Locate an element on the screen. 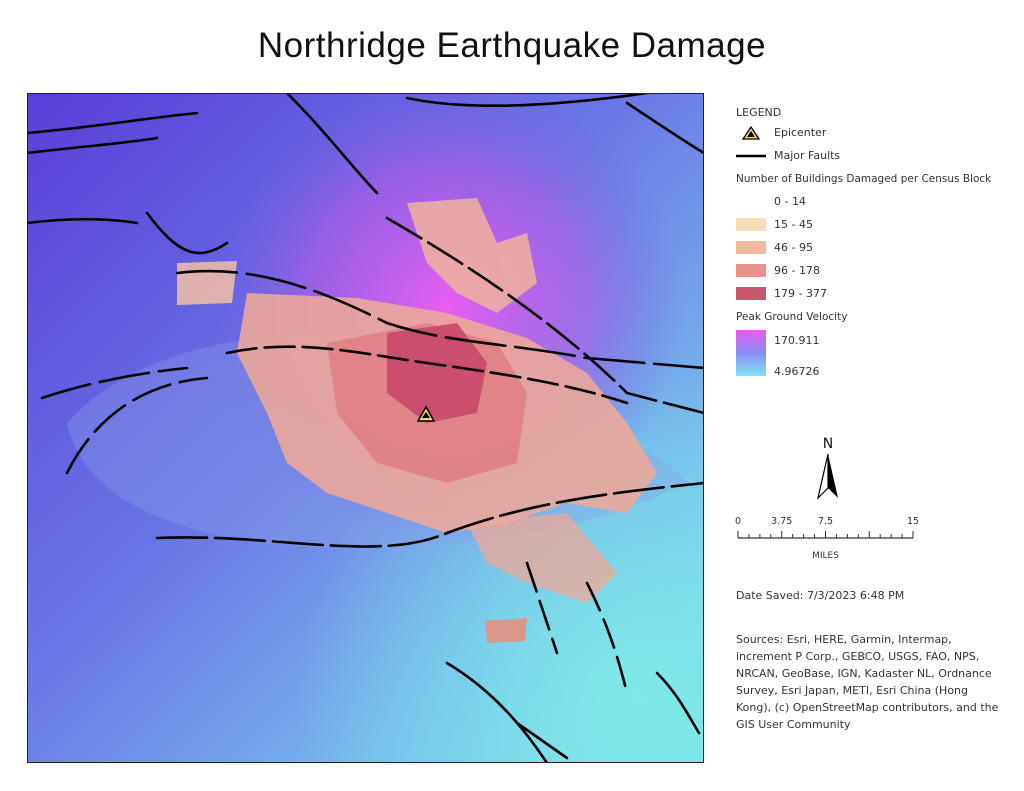 The image size is (1024, 791). legend-label: 15 - 45 is located at coordinates (793, 224).